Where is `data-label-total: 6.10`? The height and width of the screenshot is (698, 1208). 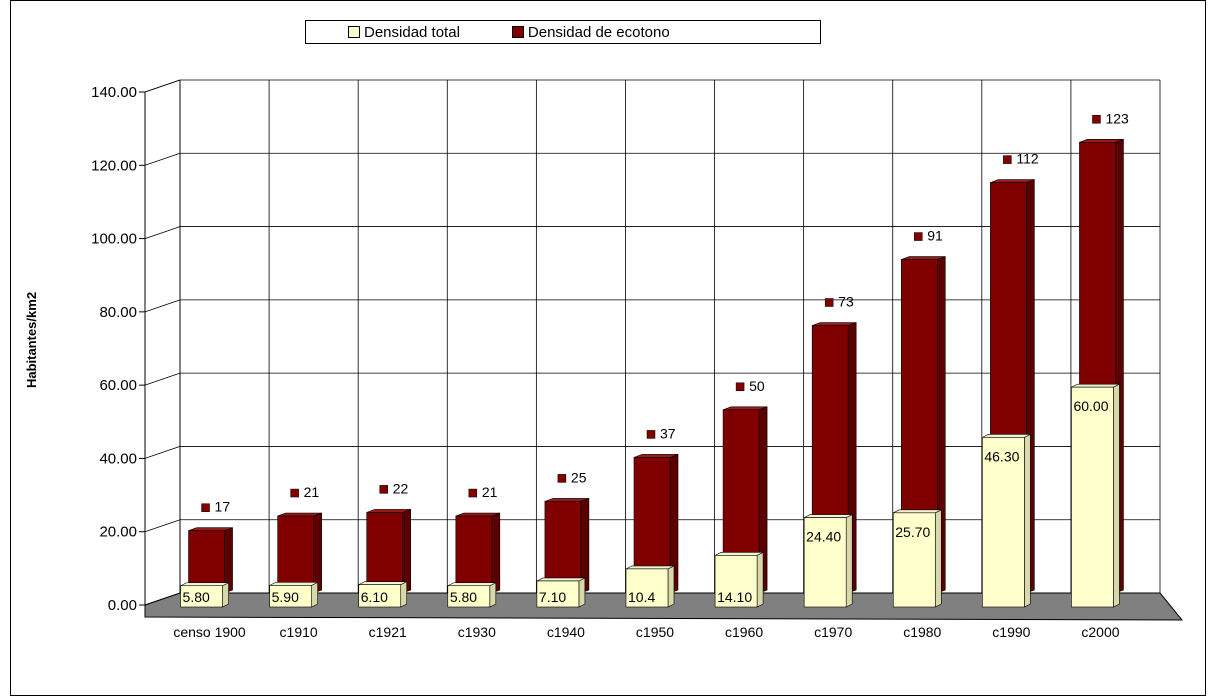
data-label-total: 6.10 is located at coordinates (374, 597).